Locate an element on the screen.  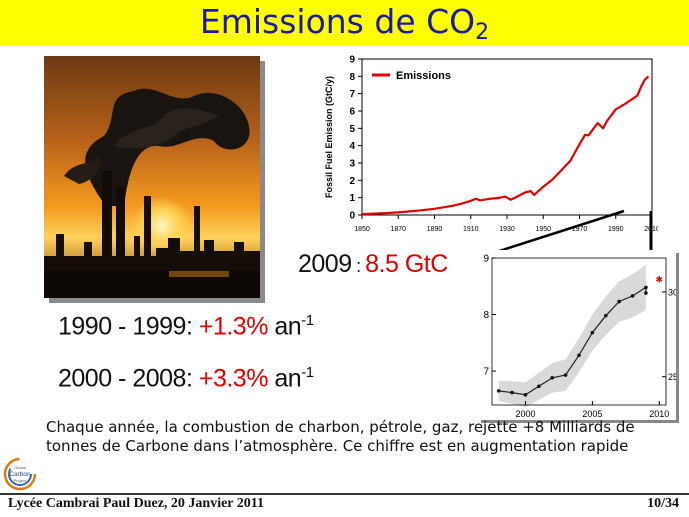
year-2009-sep: : is located at coordinates (358, 266).